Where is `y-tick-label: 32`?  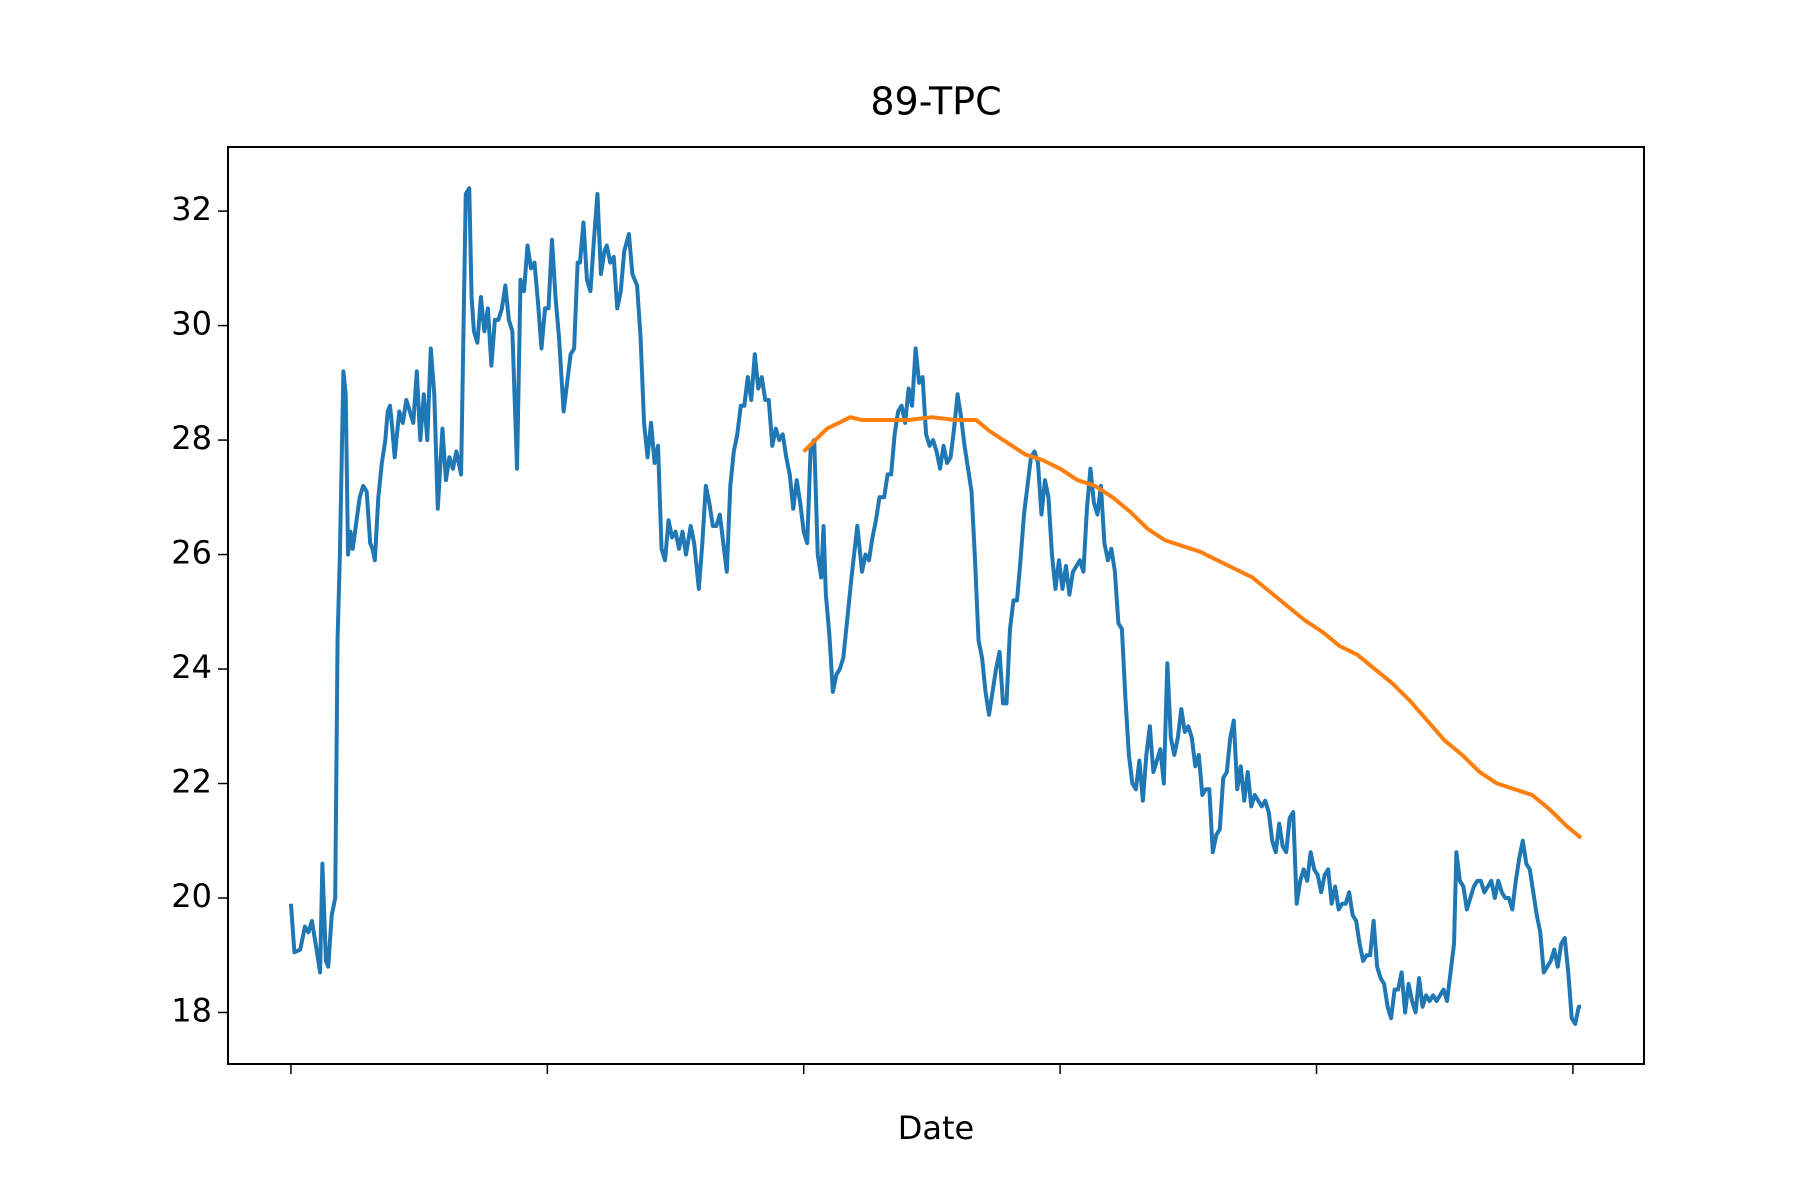
y-tick-label: 32 is located at coordinates (191, 209).